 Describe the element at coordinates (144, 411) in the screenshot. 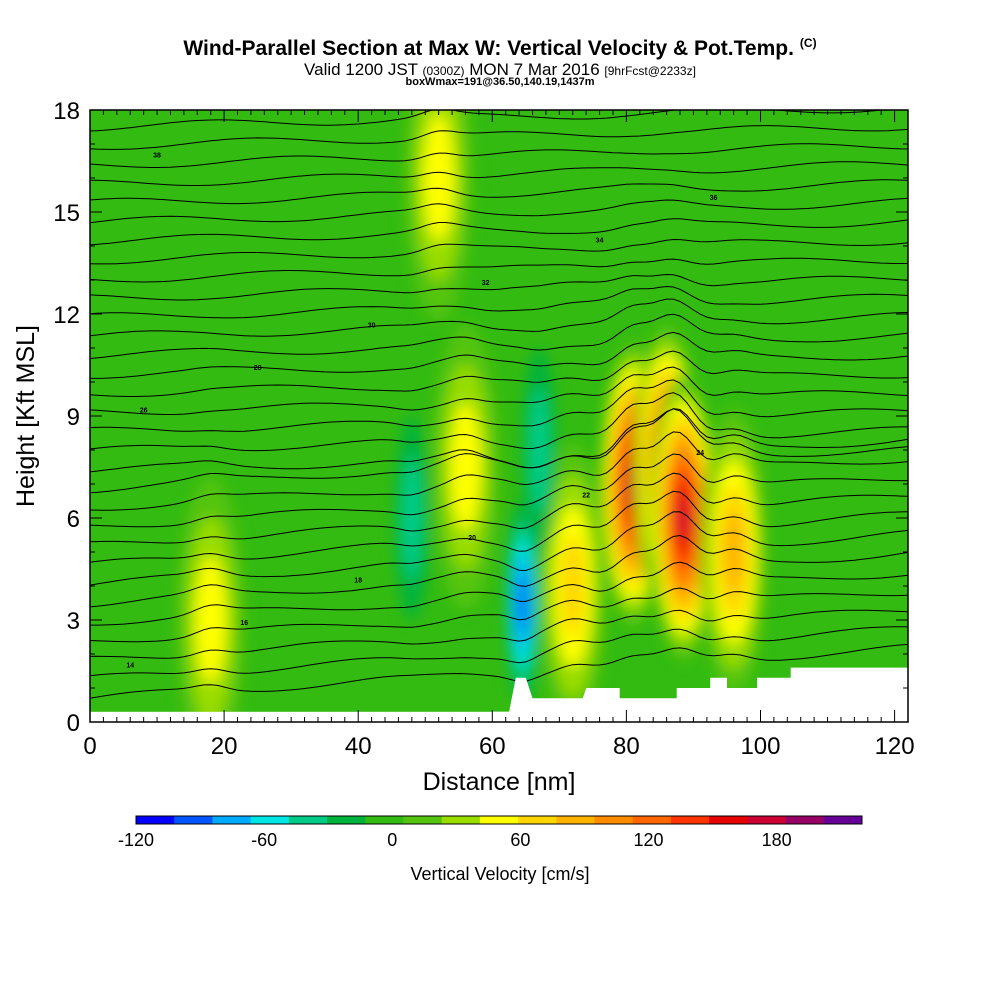

I see `theta-contour-label: 26` at that location.